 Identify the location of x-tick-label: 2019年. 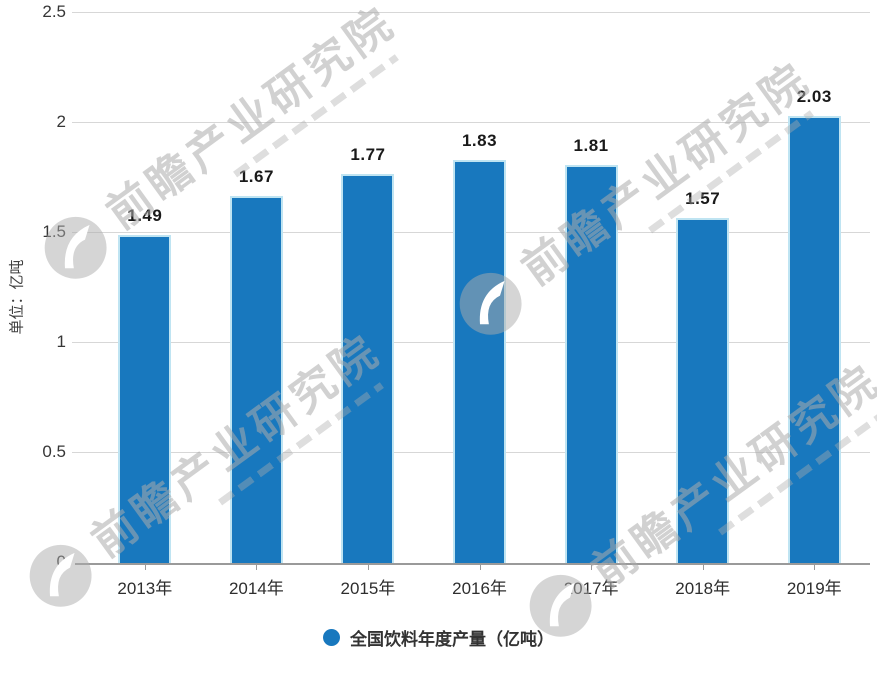
(814, 588).